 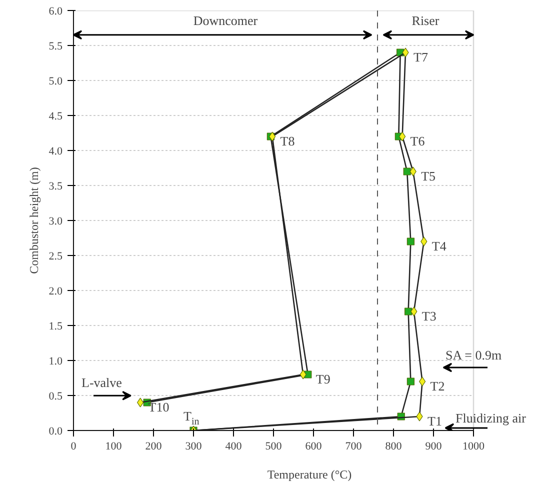 What do you see at coordinates (435, 421) in the screenshot?
I see `annotation: T1` at bounding box center [435, 421].